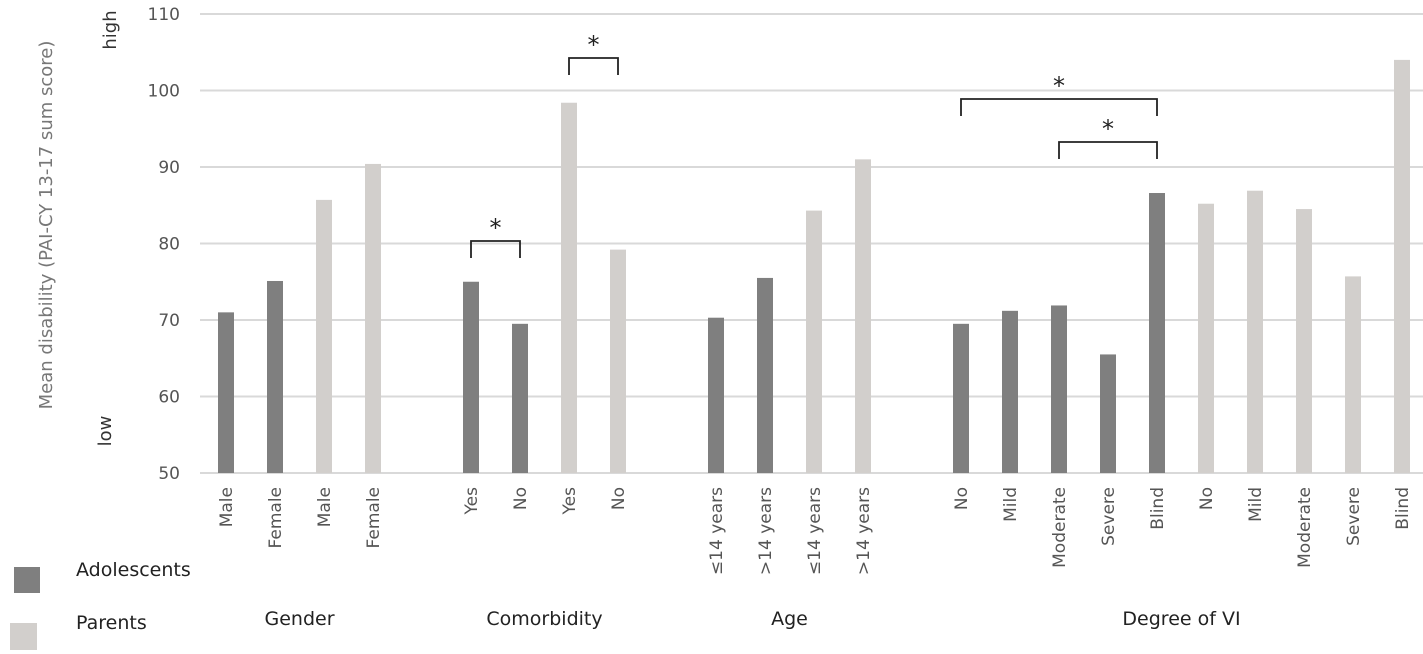  I want to click on legend-label-parents: Parents, so click(111, 623).